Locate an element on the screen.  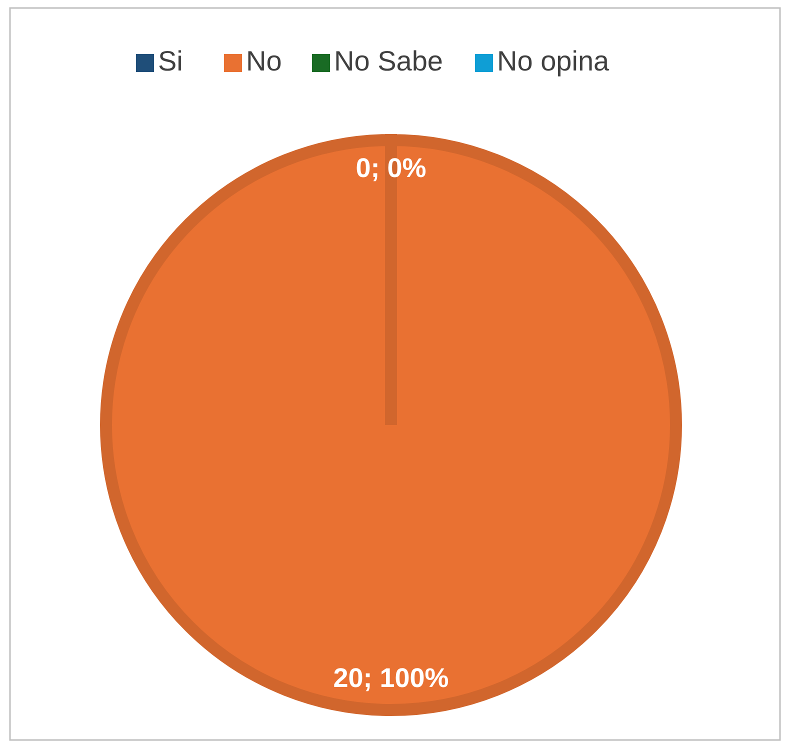
text: 0; 0% is located at coordinates (391, 168).